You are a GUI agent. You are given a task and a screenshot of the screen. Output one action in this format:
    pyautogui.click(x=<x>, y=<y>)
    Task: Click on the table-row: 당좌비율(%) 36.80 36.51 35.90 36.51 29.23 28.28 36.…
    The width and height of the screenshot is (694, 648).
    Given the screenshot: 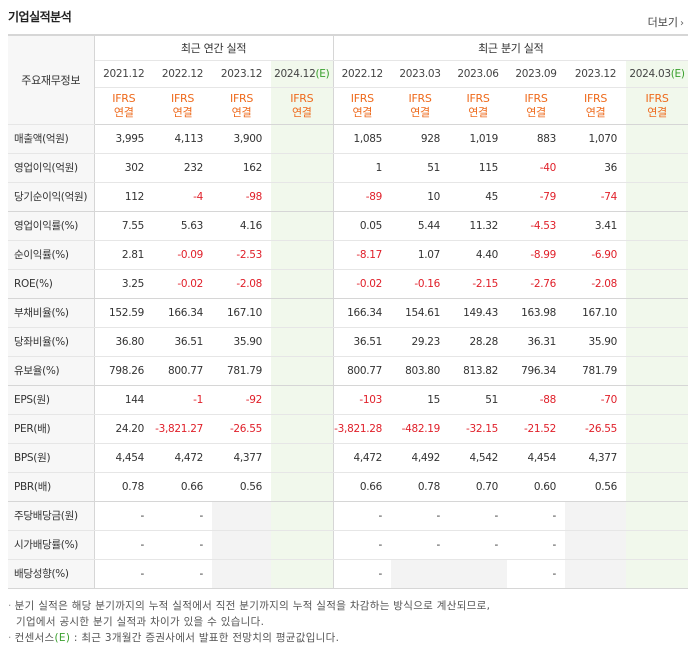 What is the action you would take?
    pyautogui.click(x=348, y=342)
    